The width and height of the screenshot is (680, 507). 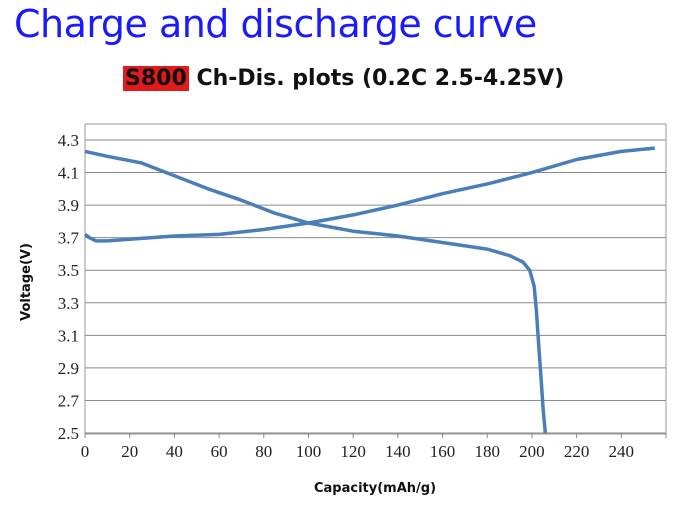 I want to click on x-tick-label: 40, so click(x=174, y=451).